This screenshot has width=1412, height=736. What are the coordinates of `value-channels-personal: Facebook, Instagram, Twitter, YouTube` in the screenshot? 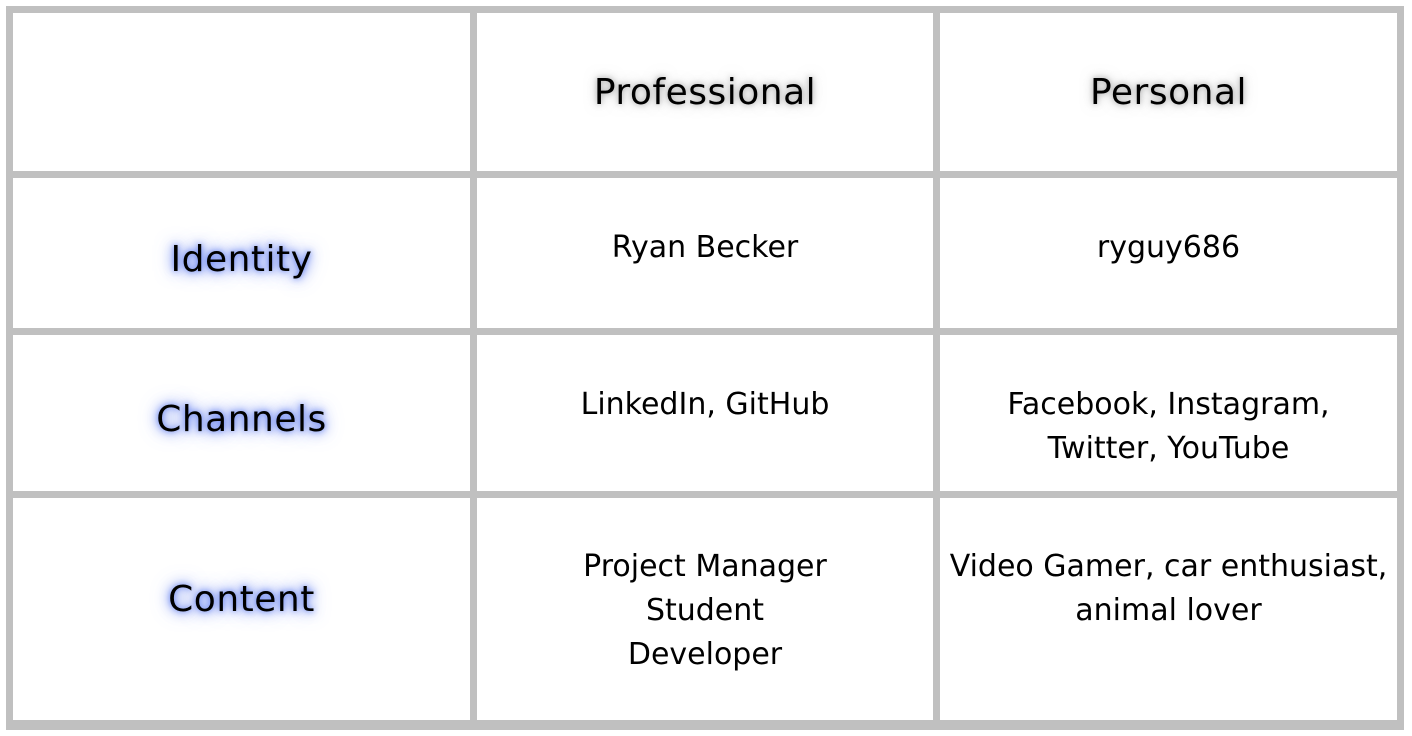 It's located at (1168, 426).